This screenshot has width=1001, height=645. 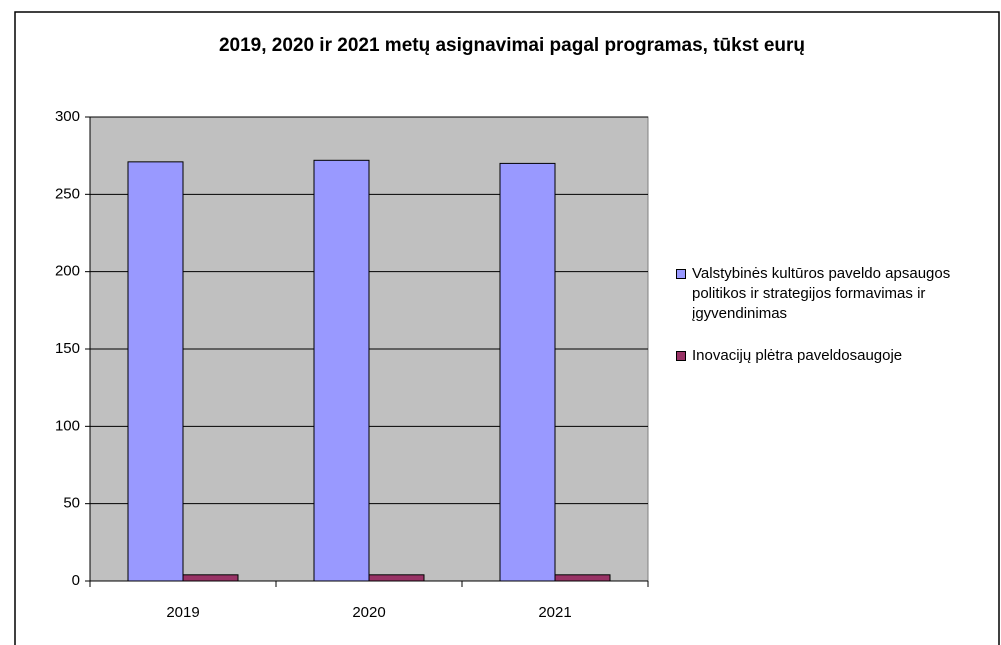 I want to click on y-tick-label: 0, so click(x=76, y=580).